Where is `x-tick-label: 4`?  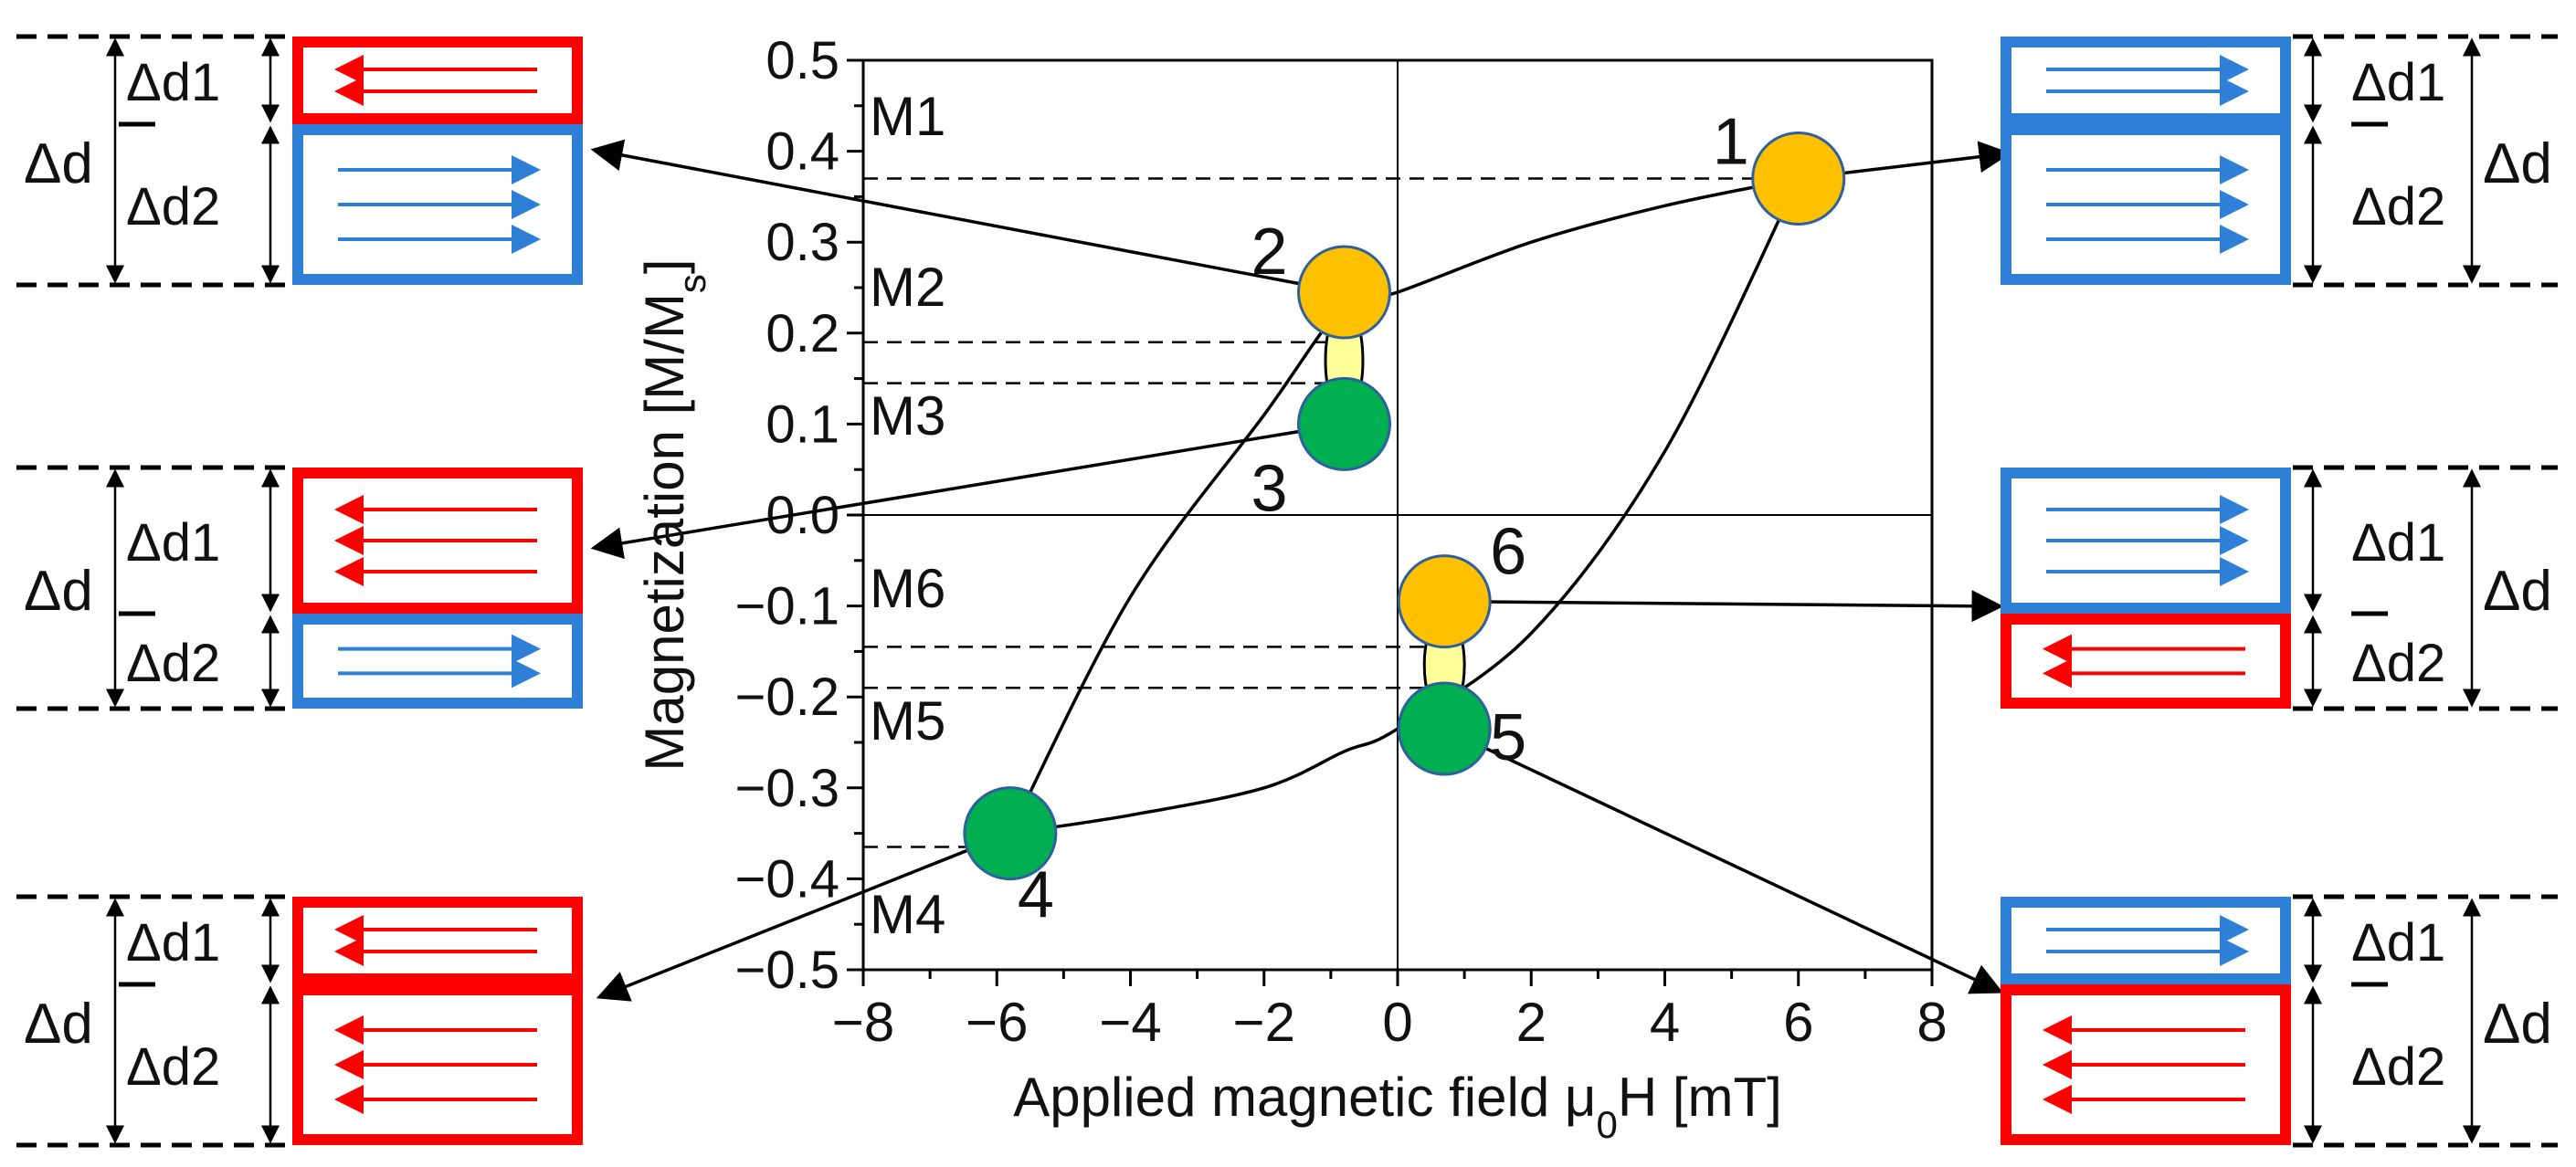 x-tick-label: 4 is located at coordinates (1665, 1022).